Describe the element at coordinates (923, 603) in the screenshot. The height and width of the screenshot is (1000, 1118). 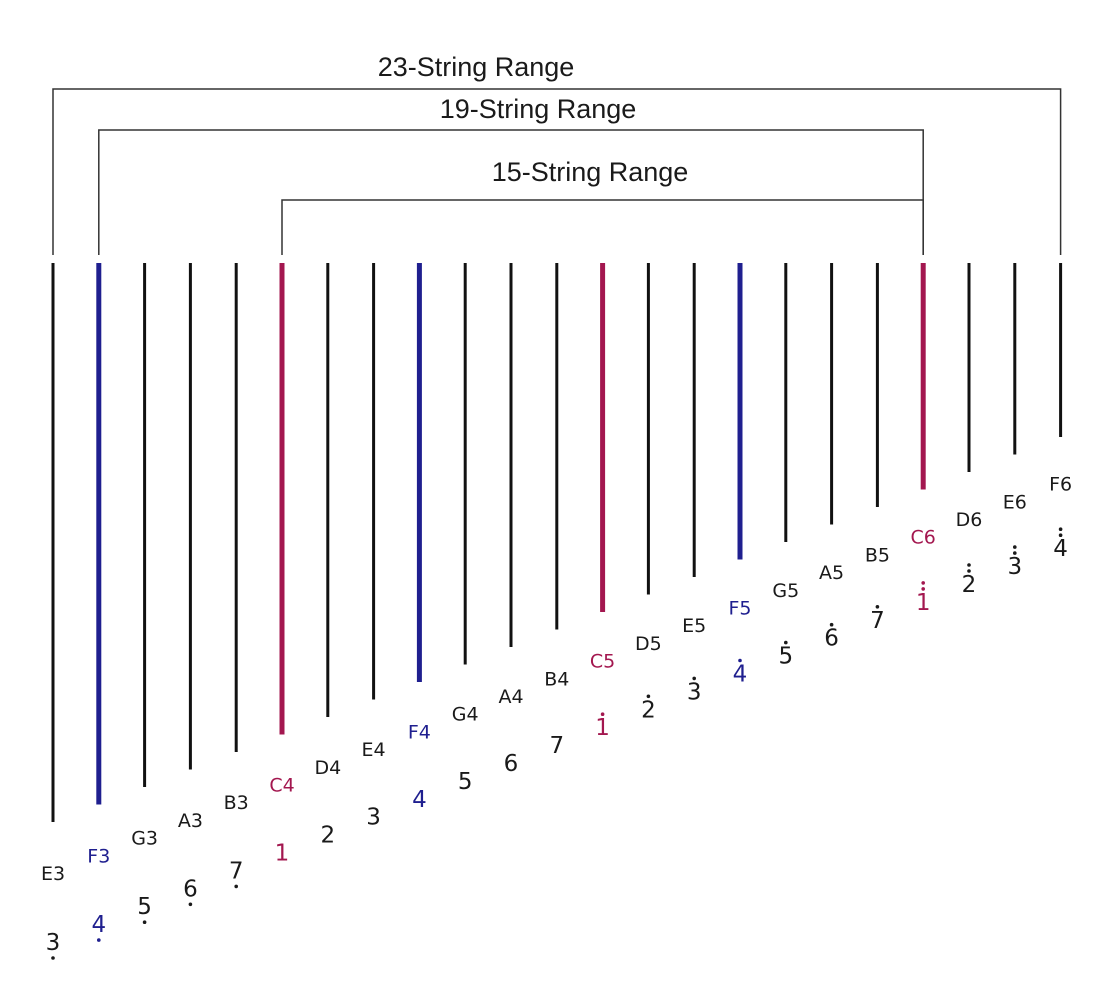
I see `jianpu-label-c6: 1` at that location.